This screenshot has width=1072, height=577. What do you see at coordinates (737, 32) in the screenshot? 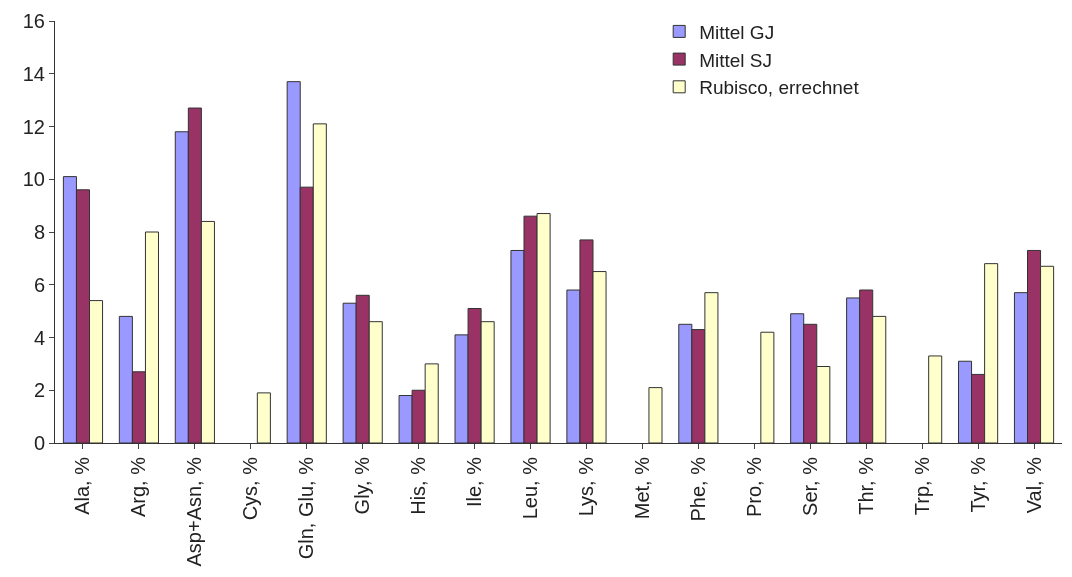
I see `legend-label: Mittel GJ` at bounding box center [737, 32].